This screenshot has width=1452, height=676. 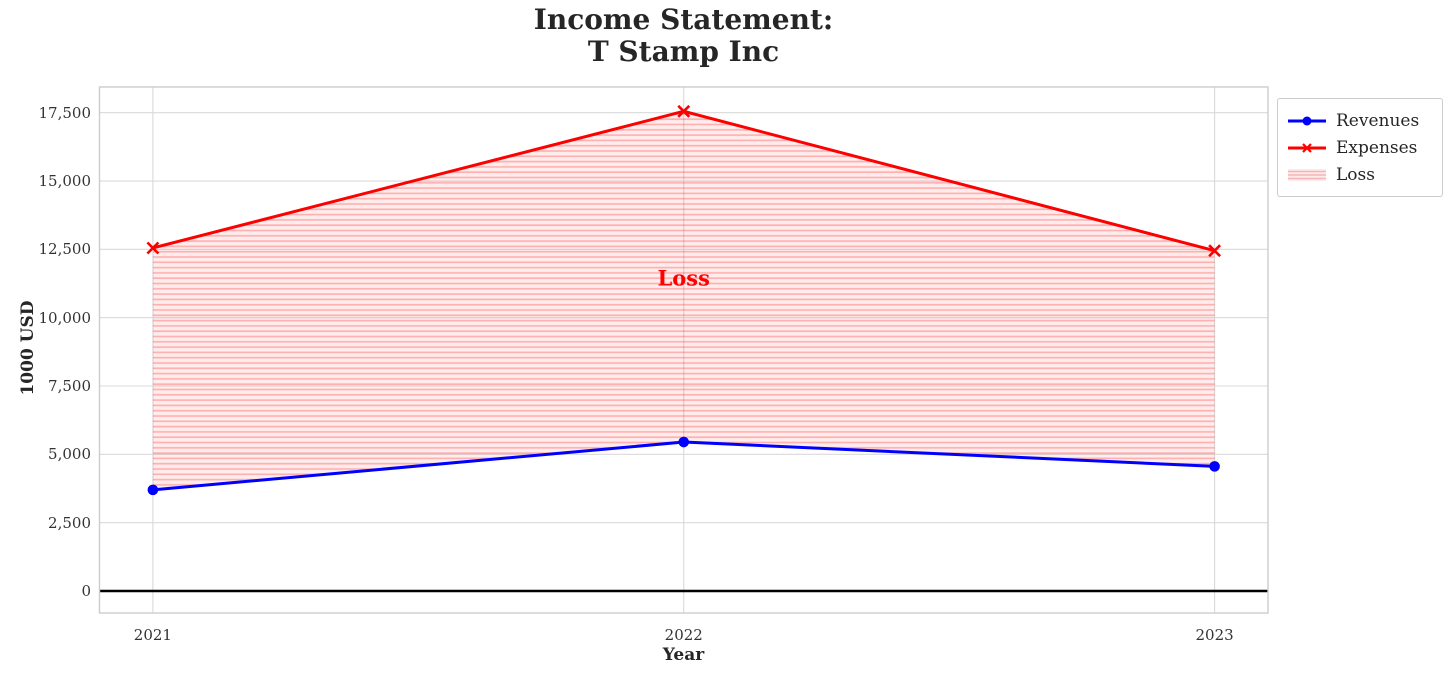 I want to click on y-tick-label: 15,000, so click(x=65, y=181).